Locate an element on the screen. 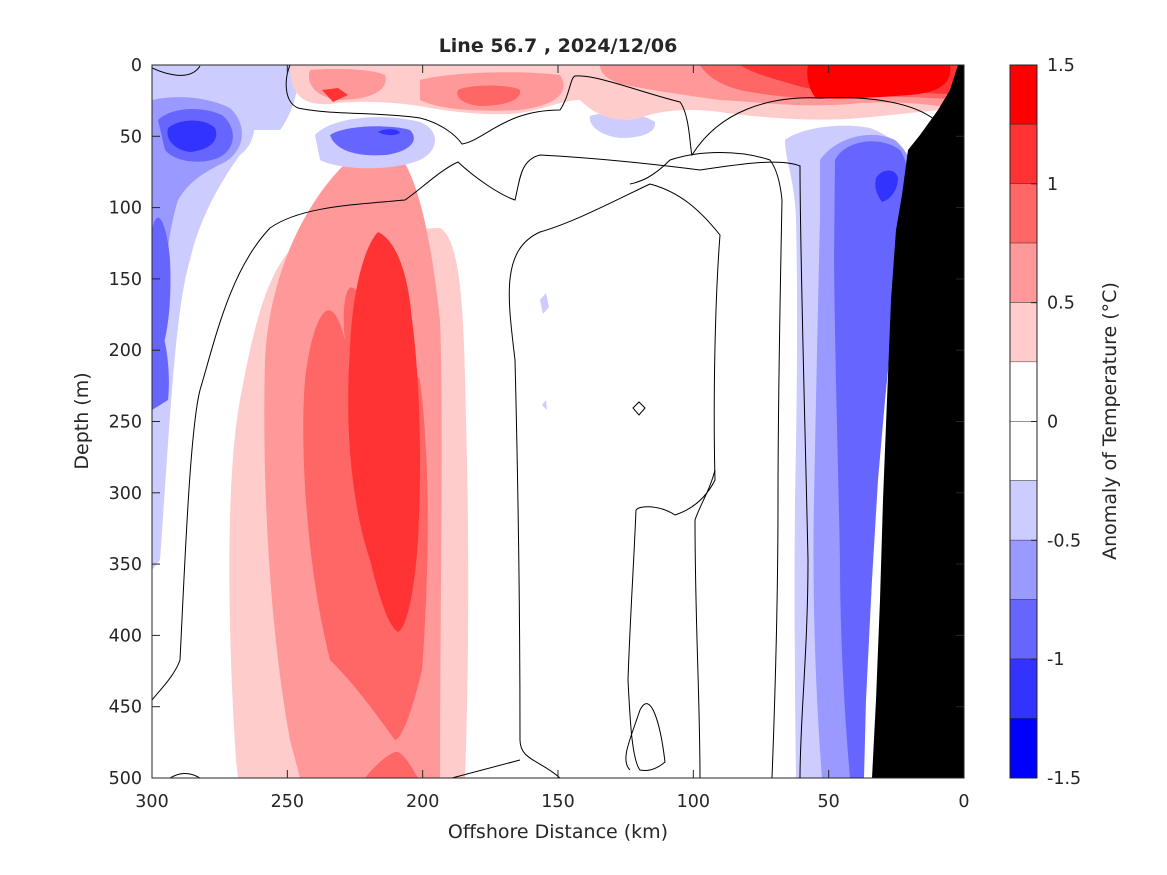 Image resolution: width=1167 pixels, height=875 pixels. x-tick-label: 150 is located at coordinates (557, 802).